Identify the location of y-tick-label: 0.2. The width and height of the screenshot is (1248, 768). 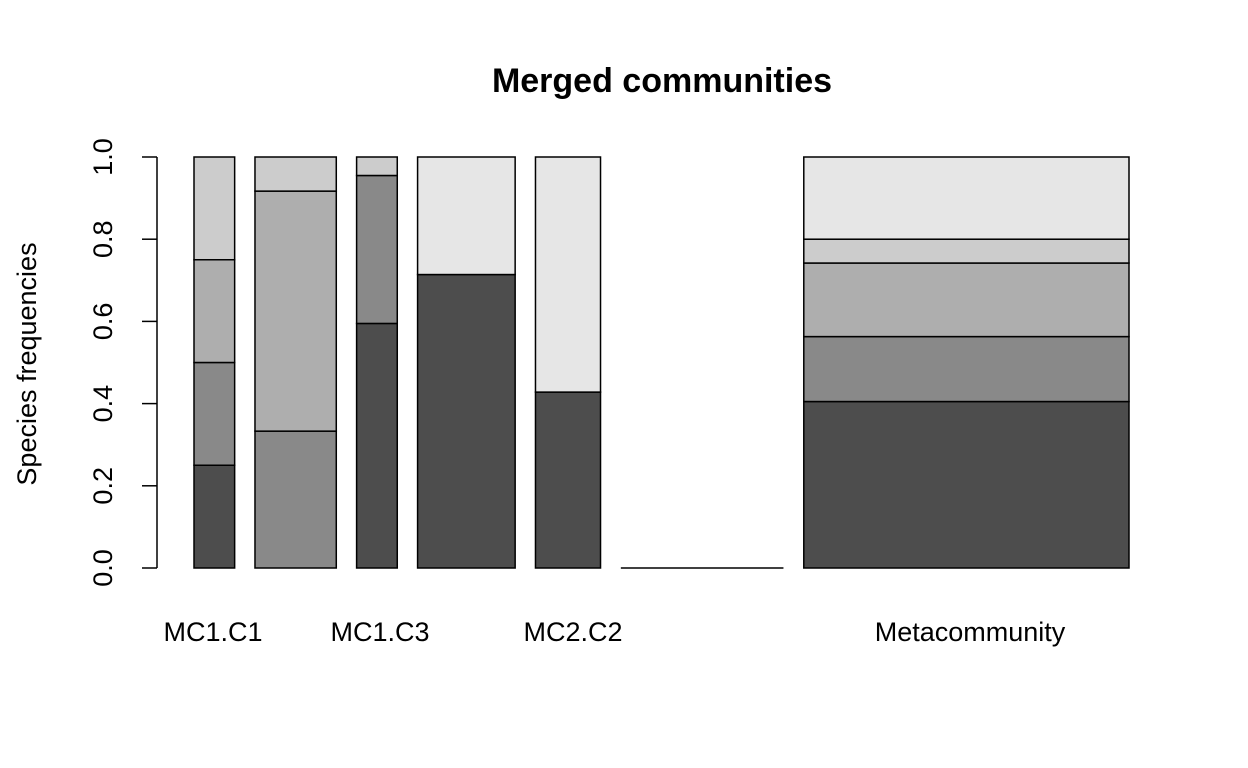
(103, 486).